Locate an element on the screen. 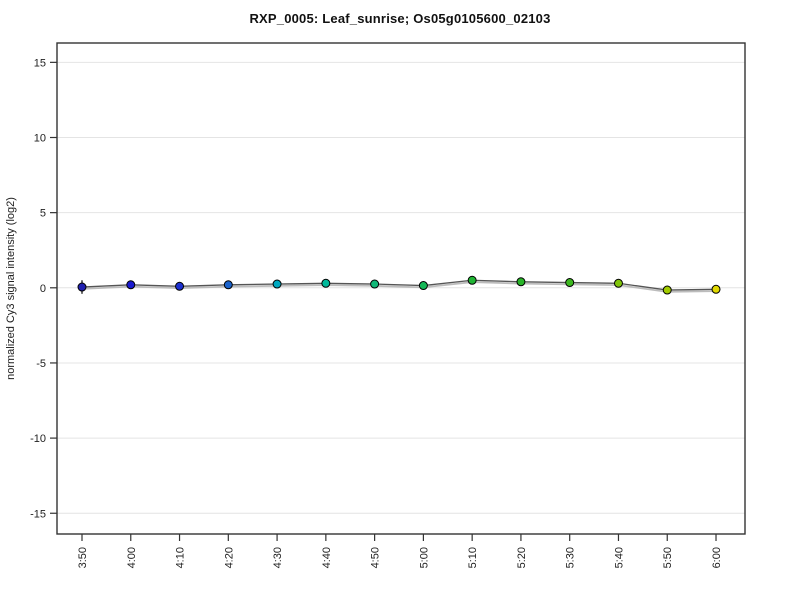 This screenshot has height=600, width=800. x-tick-label: 5:00 is located at coordinates (424, 557).